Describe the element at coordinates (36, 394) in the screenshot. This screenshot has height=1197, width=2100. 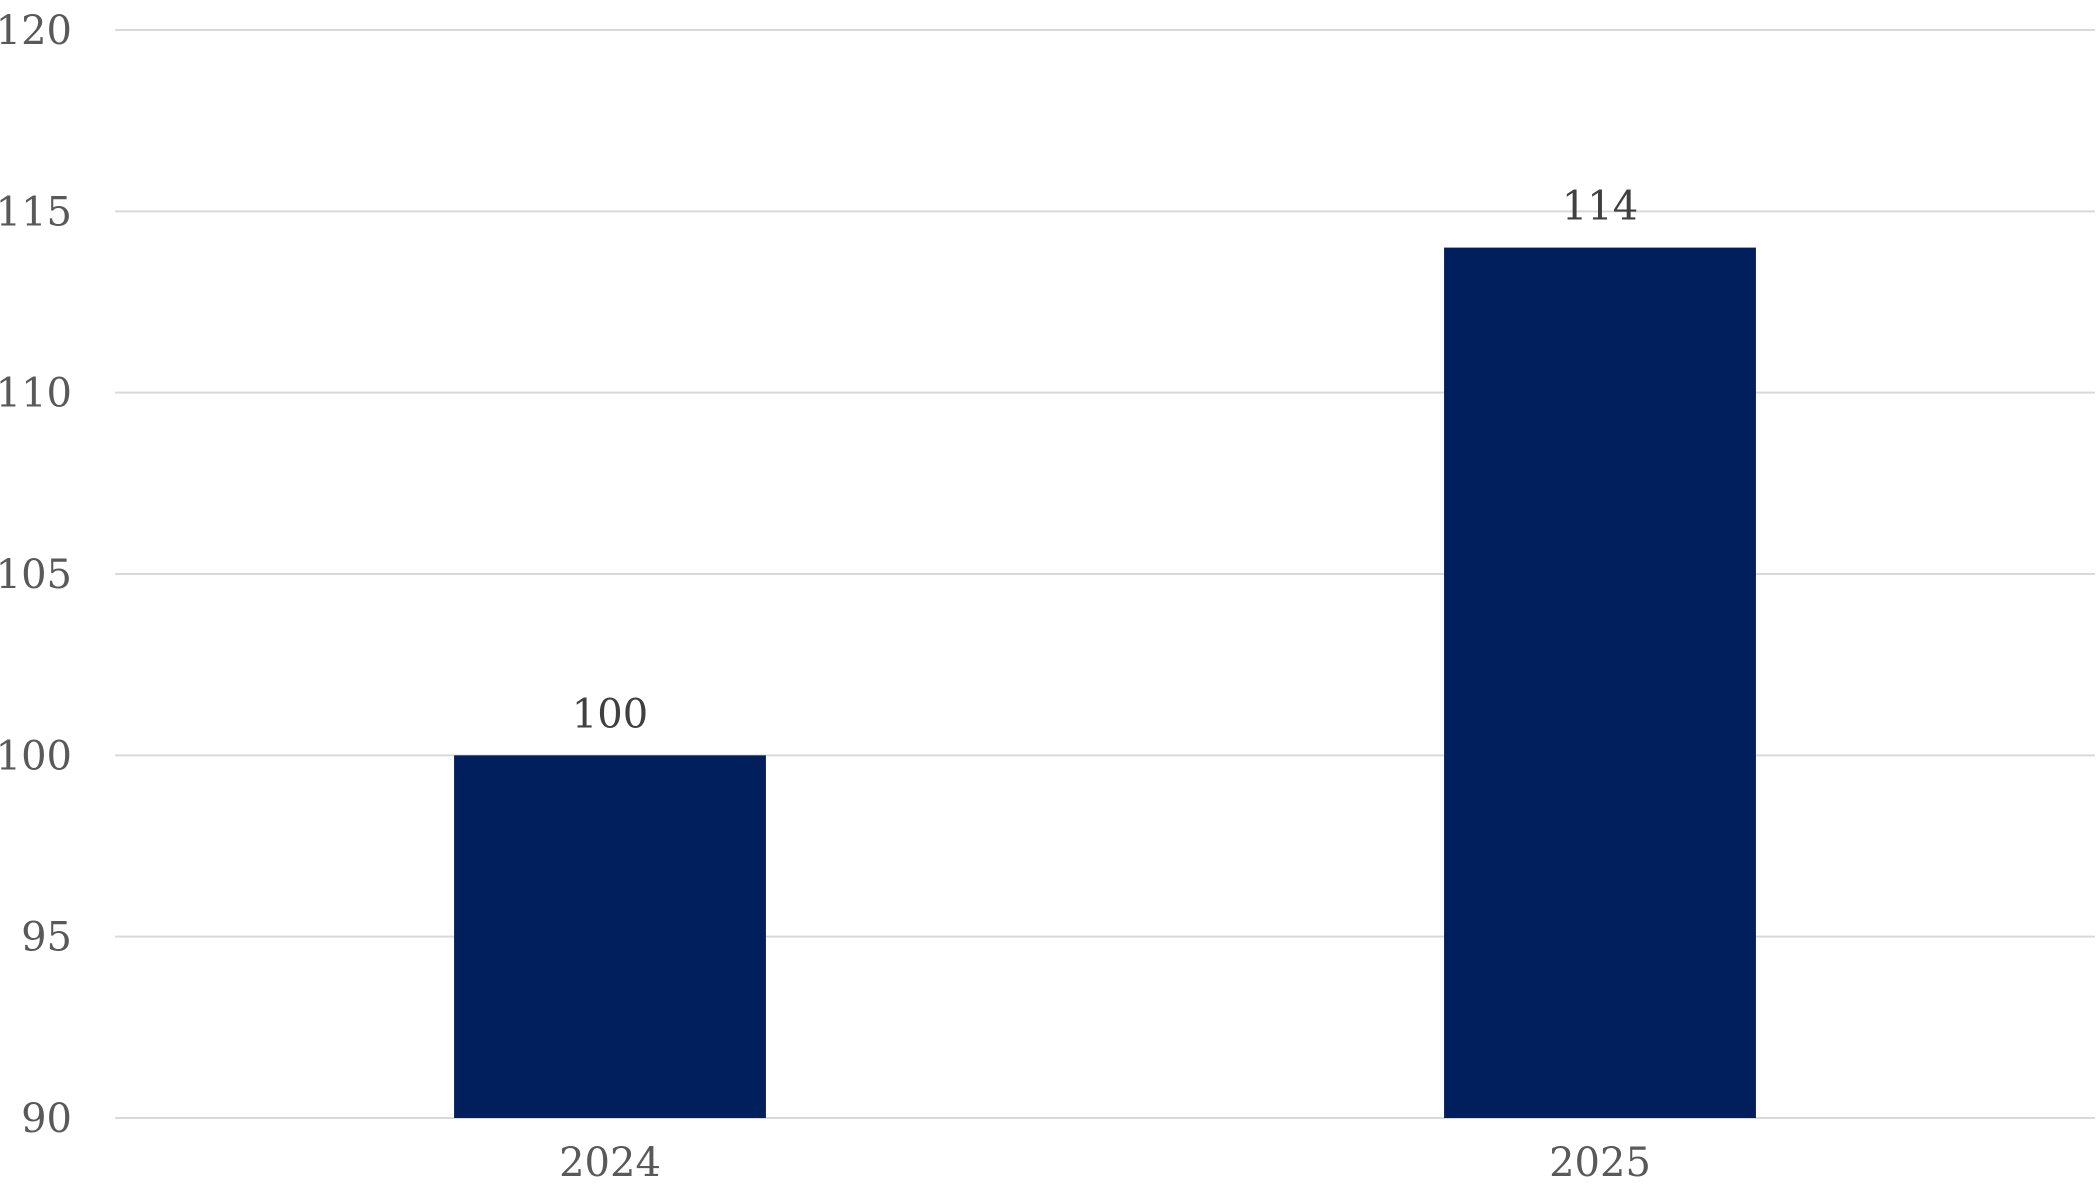
I see `y-tick-label: 110` at that location.